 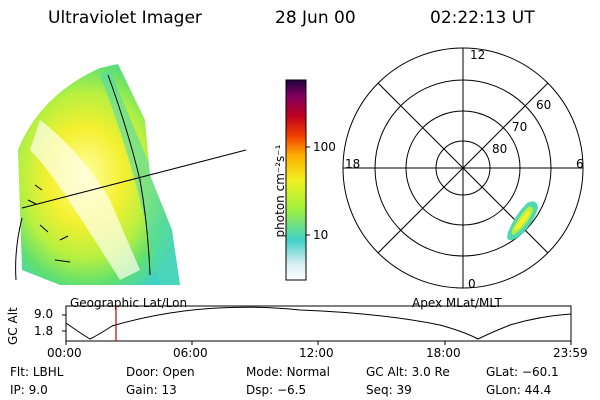 What do you see at coordinates (190, 353) in the screenshot?
I see `timeline-xtick-0600: 06:00` at bounding box center [190, 353].